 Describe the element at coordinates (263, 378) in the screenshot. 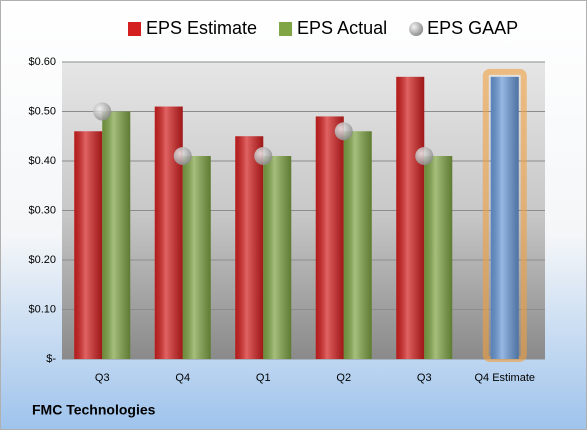

I see `x-tick-label: Q1` at that location.